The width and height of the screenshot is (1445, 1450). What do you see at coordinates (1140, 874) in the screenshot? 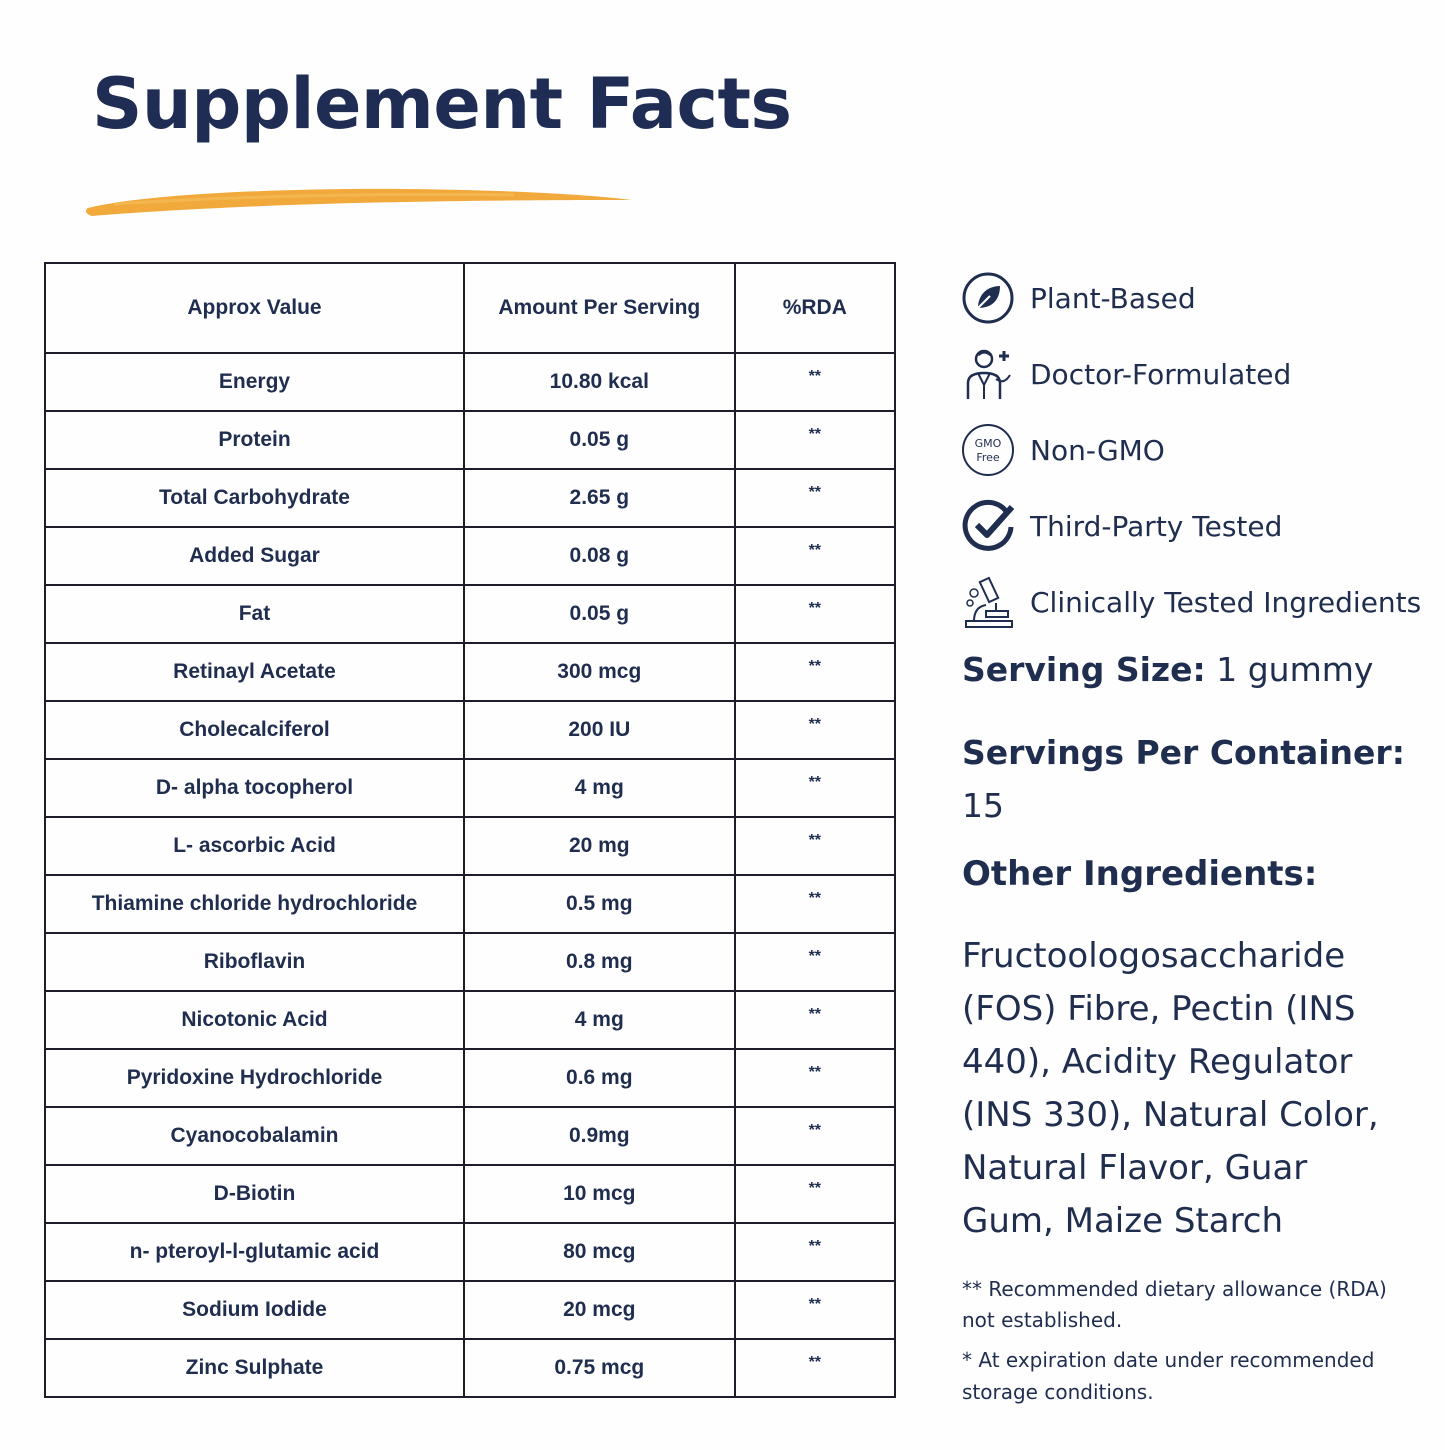
I see `other-ingredients-heading: Other Ingredients:` at bounding box center [1140, 874].